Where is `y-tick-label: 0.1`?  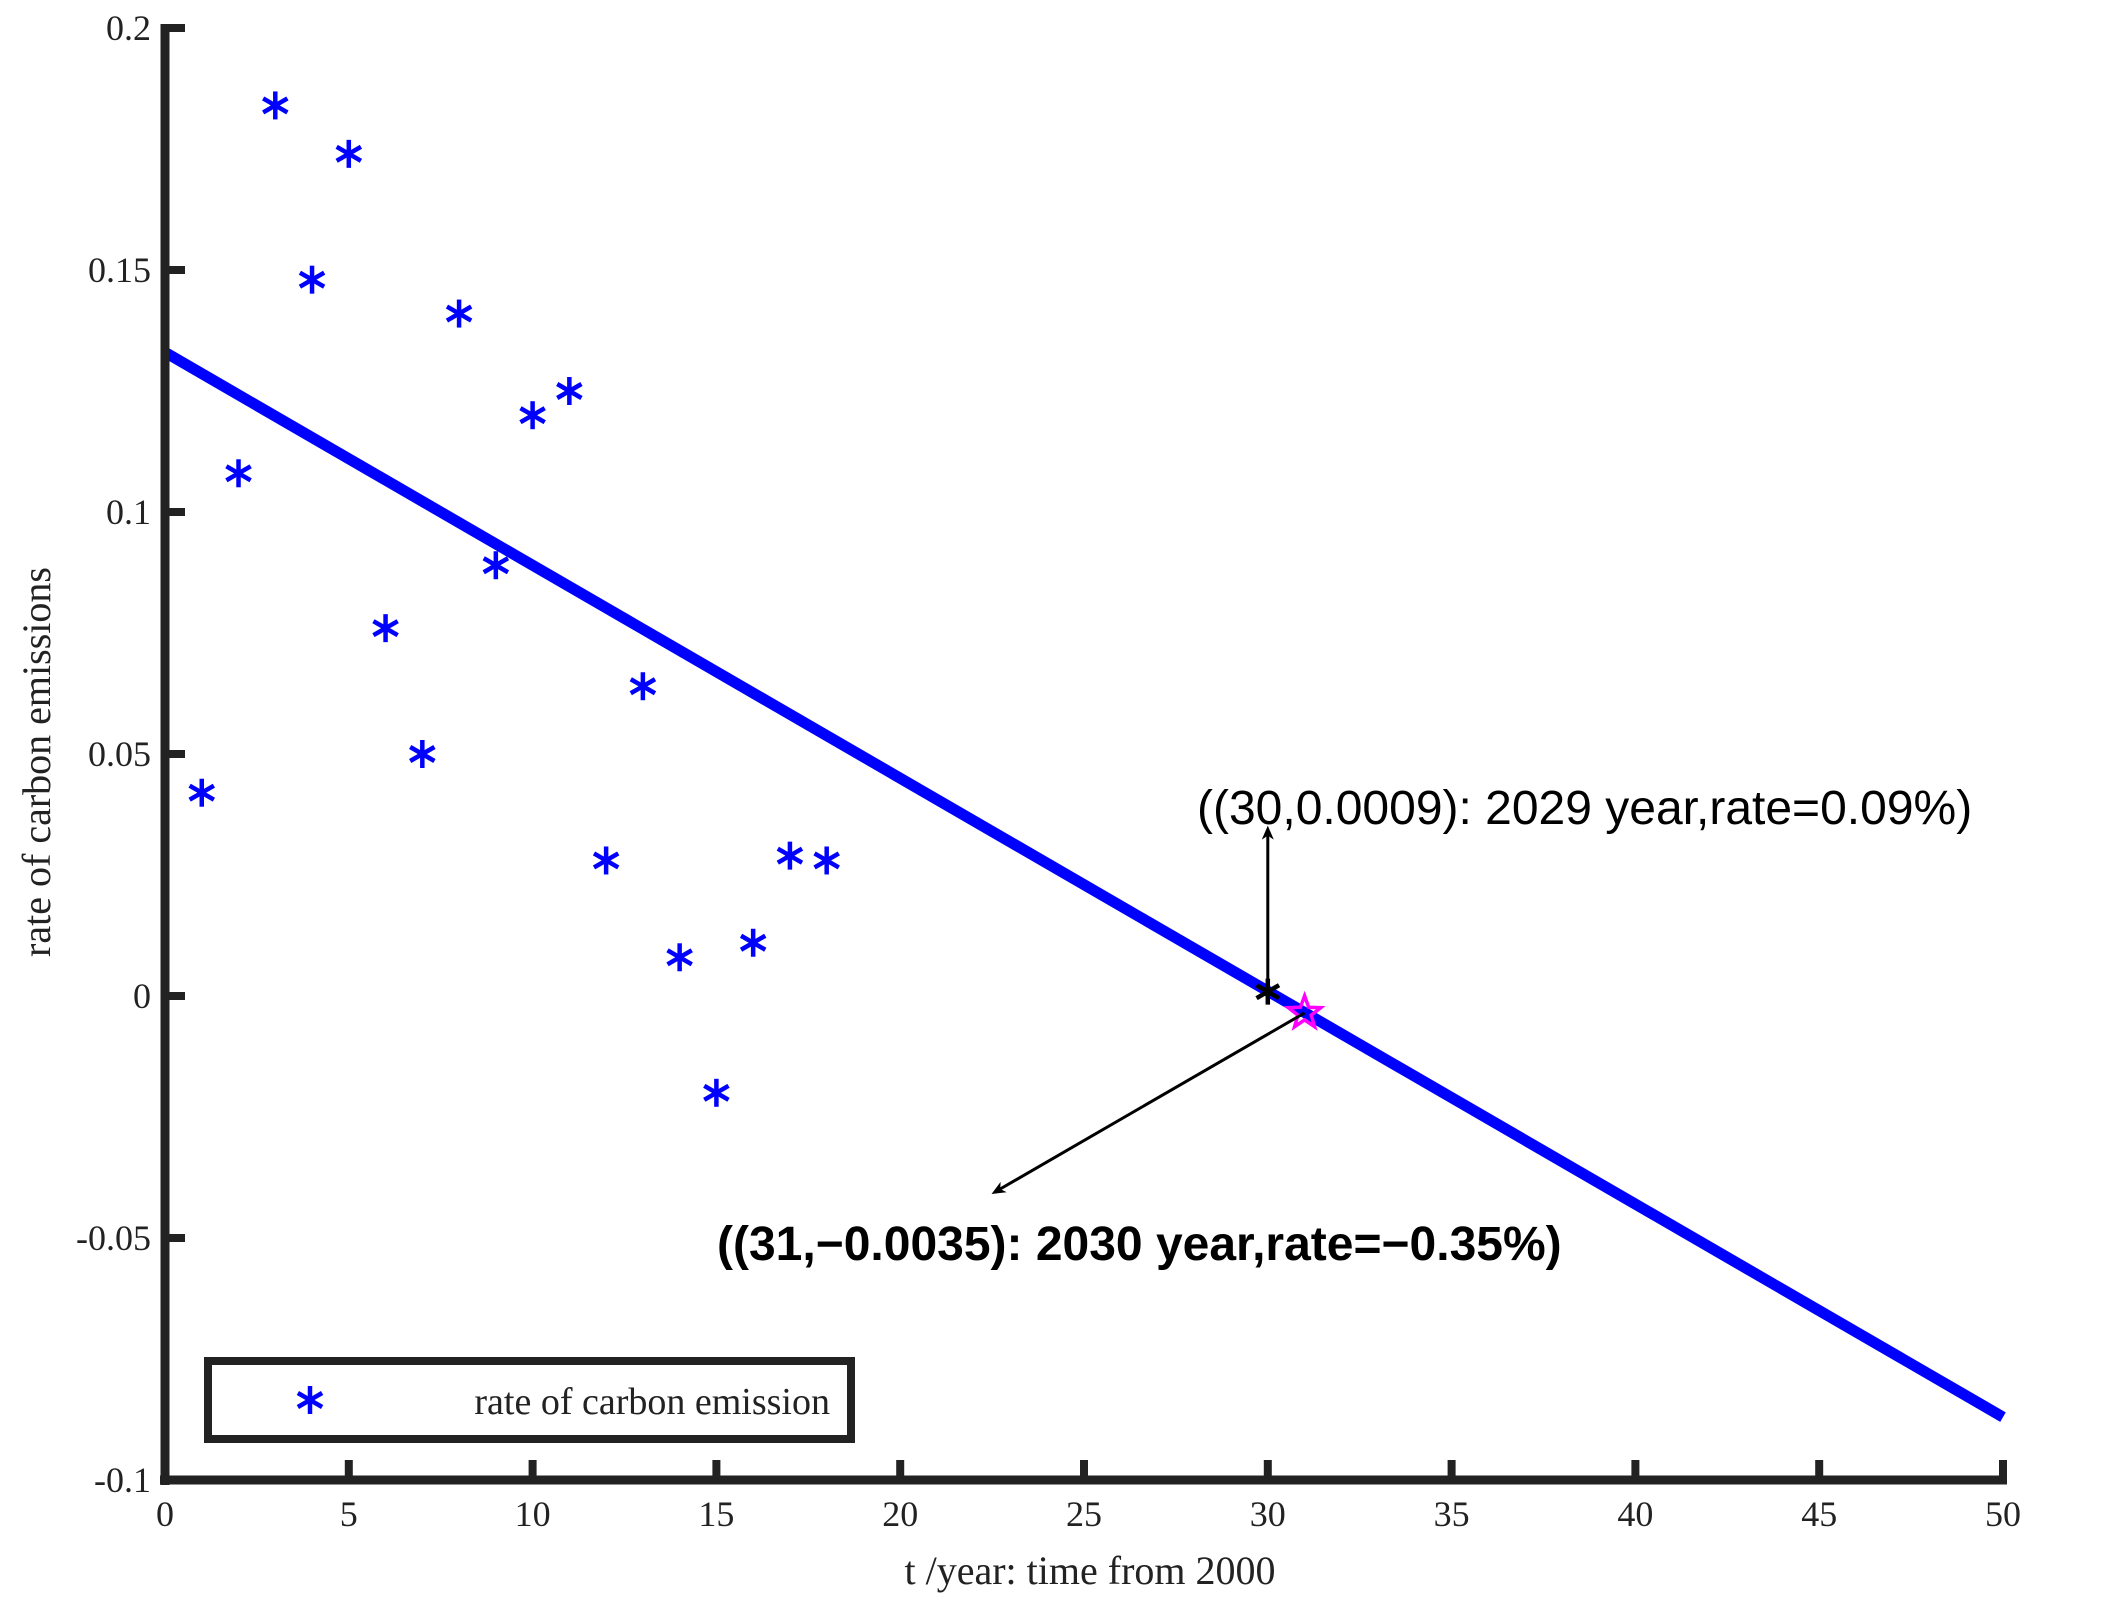 y-tick-label: 0.1 is located at coordinates (128, 512).